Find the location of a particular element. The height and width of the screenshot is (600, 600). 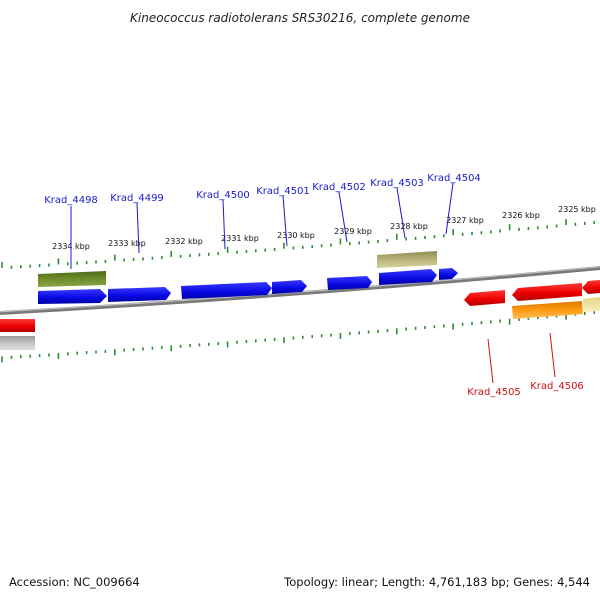

gene-label-krad-4503: Krad_4503 is located at coordinates (397, 183).